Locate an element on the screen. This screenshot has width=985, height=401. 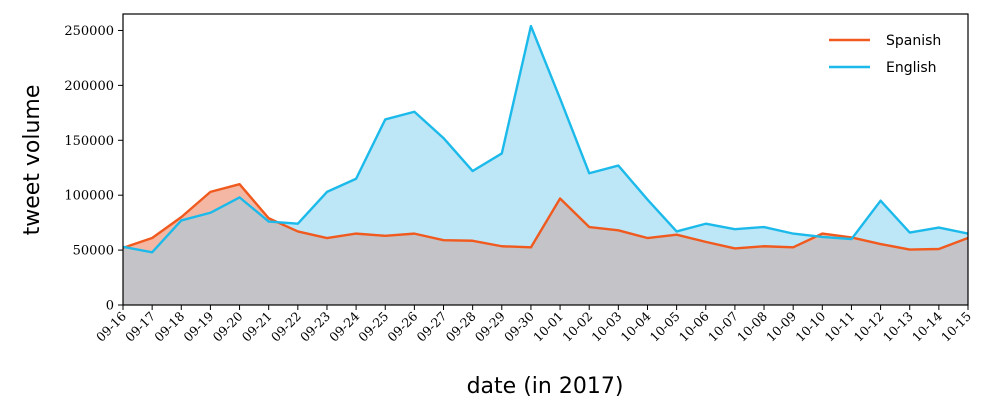
x-tick-label: 10-10 is located at coordinates (810, 326).